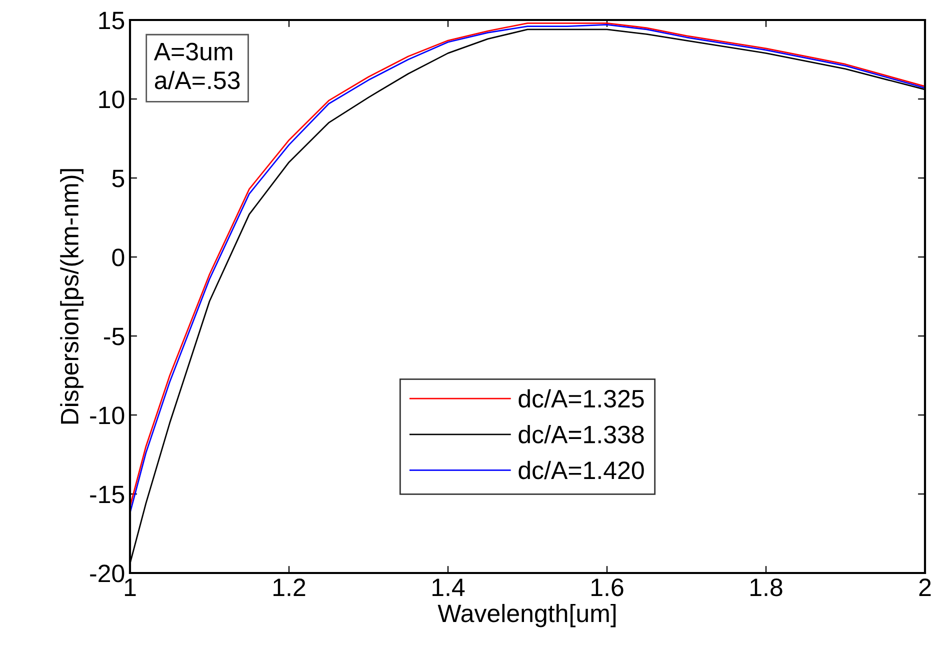  Describe the element at coordinates (608, 587) in the screenshot. I see `x-tick-label: 1.6` at that location.